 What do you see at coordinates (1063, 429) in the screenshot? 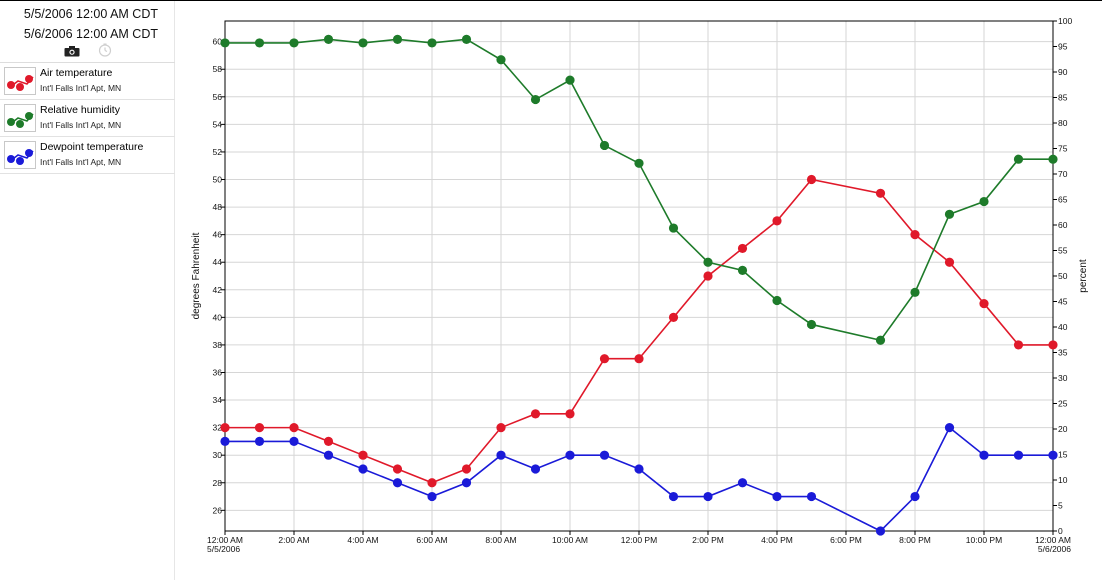
I see `y2-tick-label: 20` at bounding box center [1063, 429].